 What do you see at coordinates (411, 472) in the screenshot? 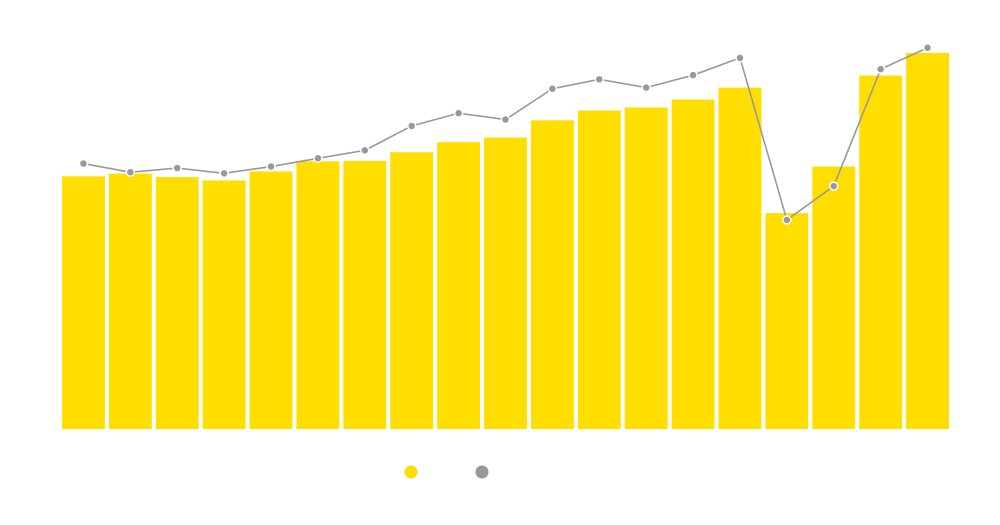
I see `legend-marker-bar-series` at bounding box center [411, 472].